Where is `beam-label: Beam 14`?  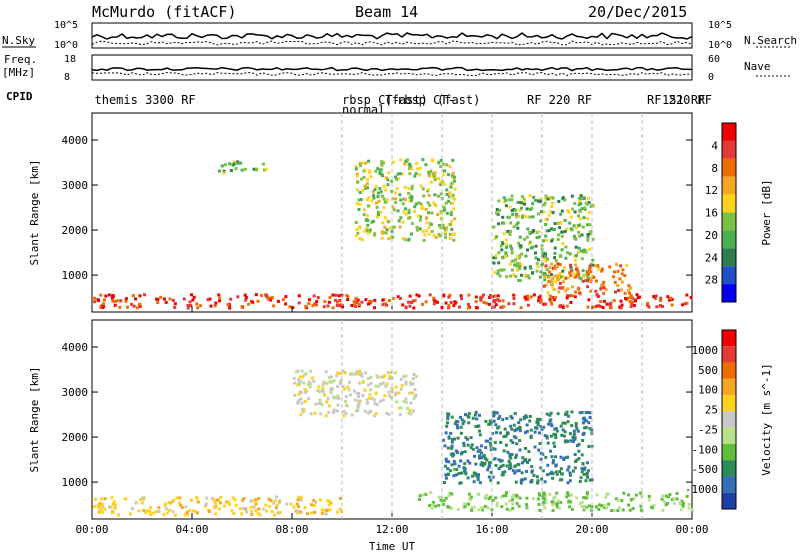
beam-label: Beam 14 is located at coordinates (386, 12).